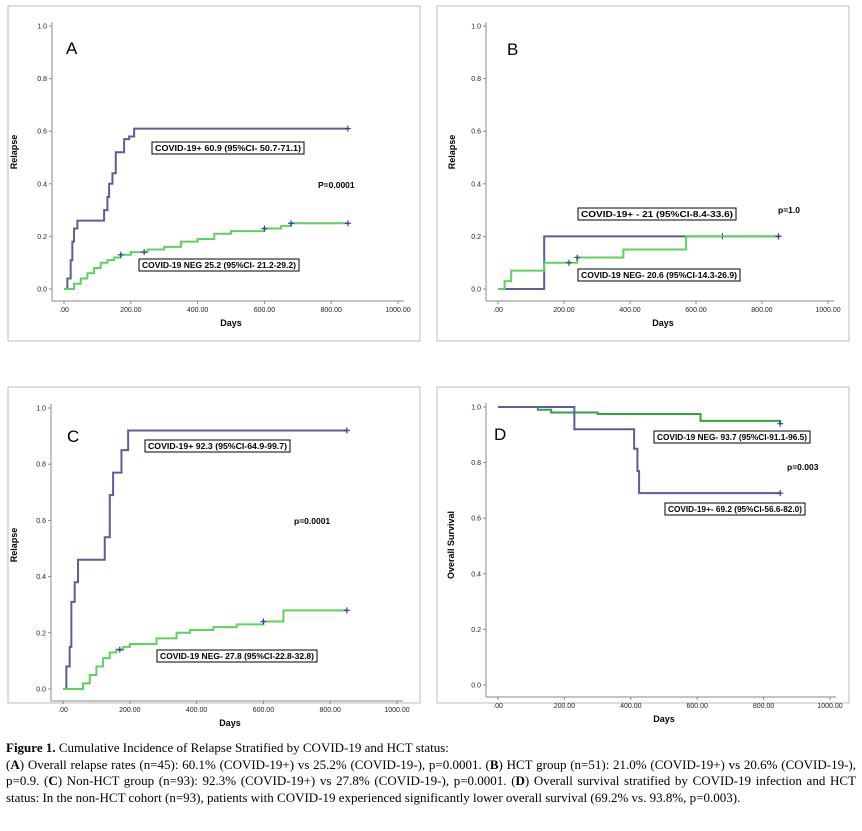  I want to click on panel-d-series-covid-pos-line, so click(639, 450).